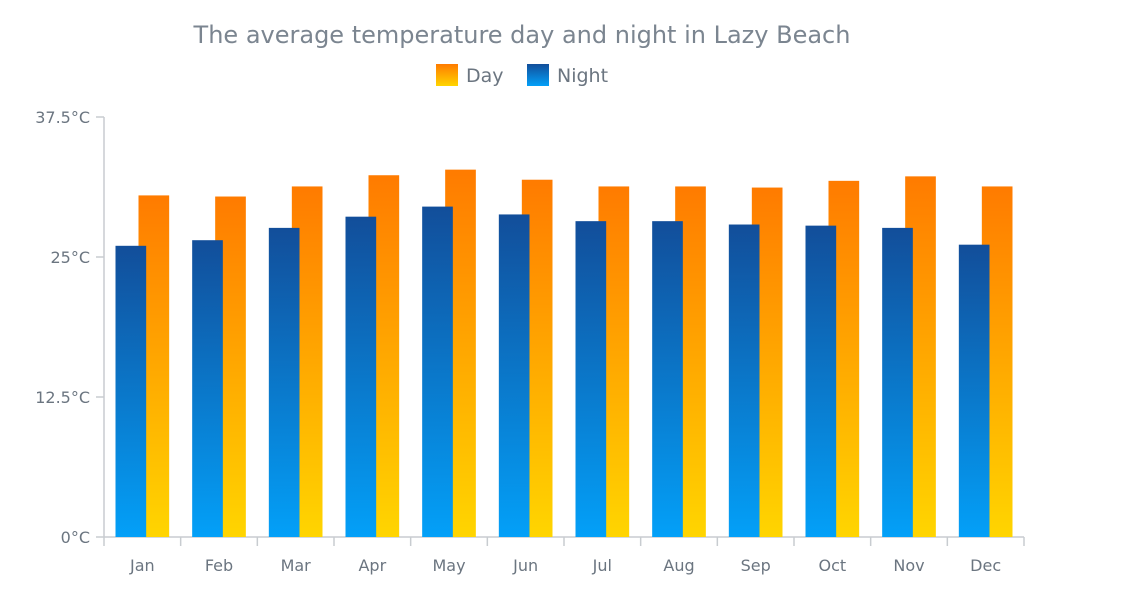  What do you see at coordinates (832, 565) in the screenshot?
I see `x-tick-label: Oct` at bounding box center [832, 565].